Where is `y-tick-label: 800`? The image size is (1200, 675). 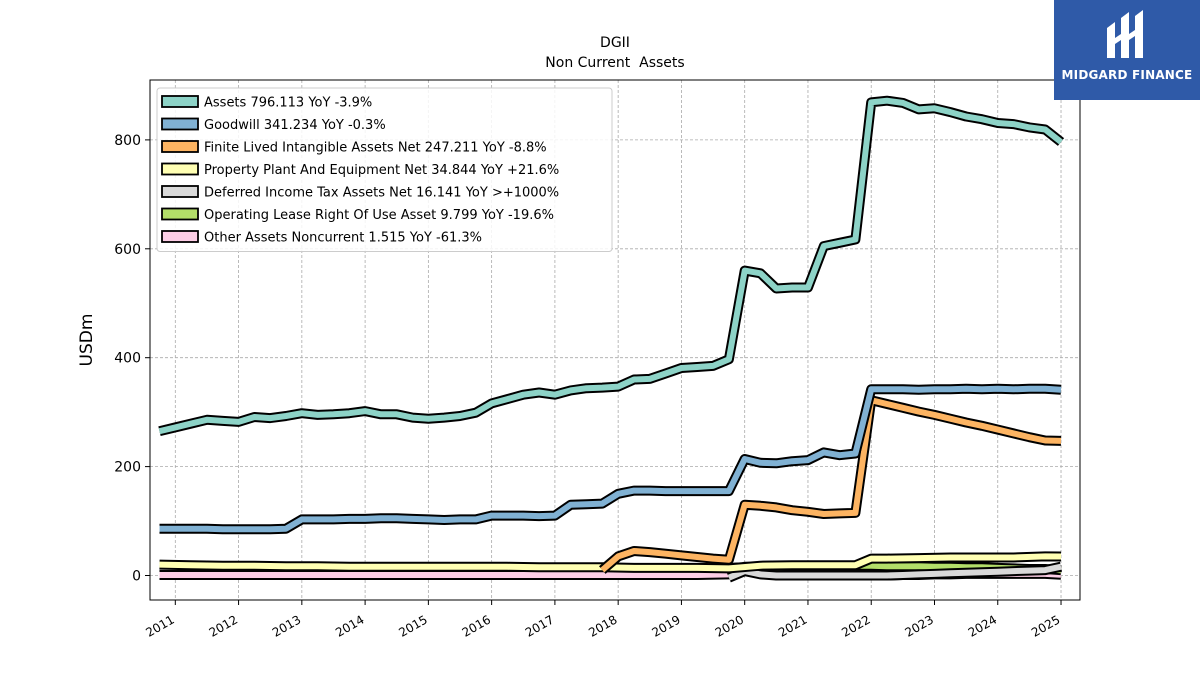
y-tick-label: 800 is located at coordinates (127, 141).